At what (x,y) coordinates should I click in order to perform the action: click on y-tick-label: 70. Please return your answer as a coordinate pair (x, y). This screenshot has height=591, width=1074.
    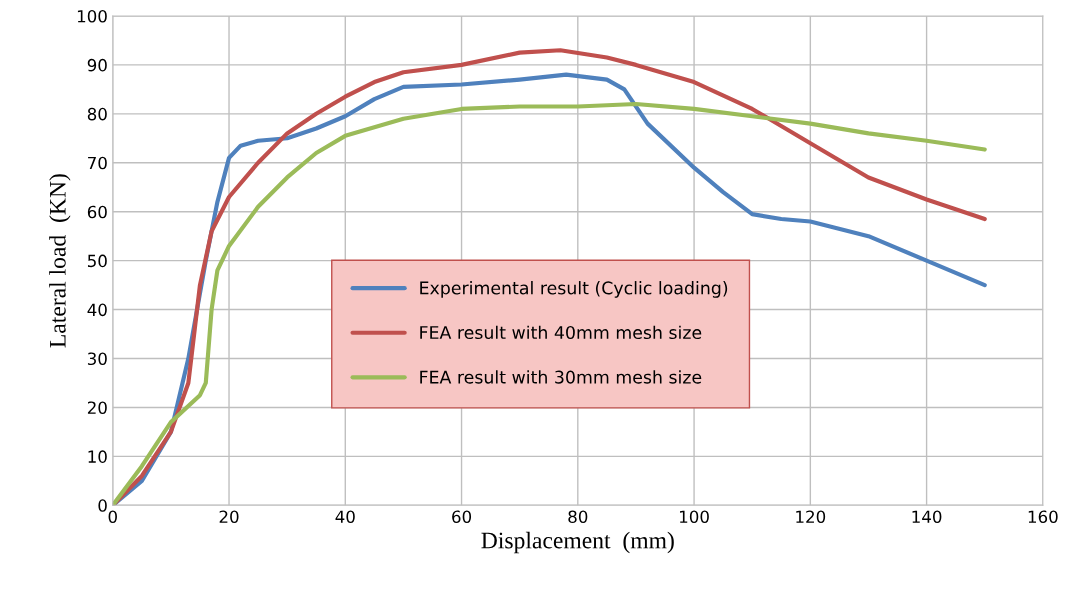
    Looking at the image, I should click on (97, 163).